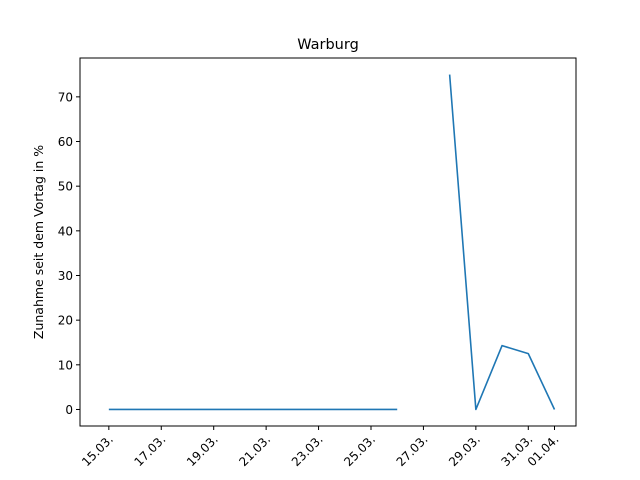  What do you see at coordinates (38, 242) in the screenshot?
I see `y-axis-label: Zunahme seit dem Vortag in %` at bounding box center [38, 242].